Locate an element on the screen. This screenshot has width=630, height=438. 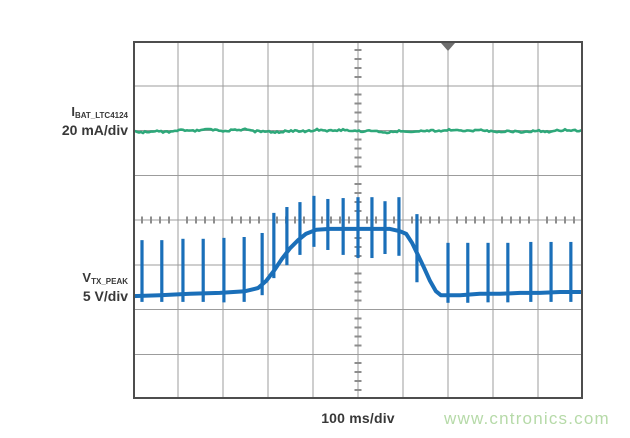
channel2-symbol-line: VTX_PEAK is located at coordinates (64, 280).